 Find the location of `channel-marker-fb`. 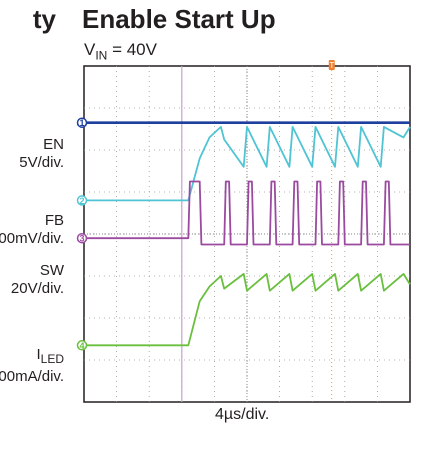

channel-marker-fb is located at coordinates (82, 200).